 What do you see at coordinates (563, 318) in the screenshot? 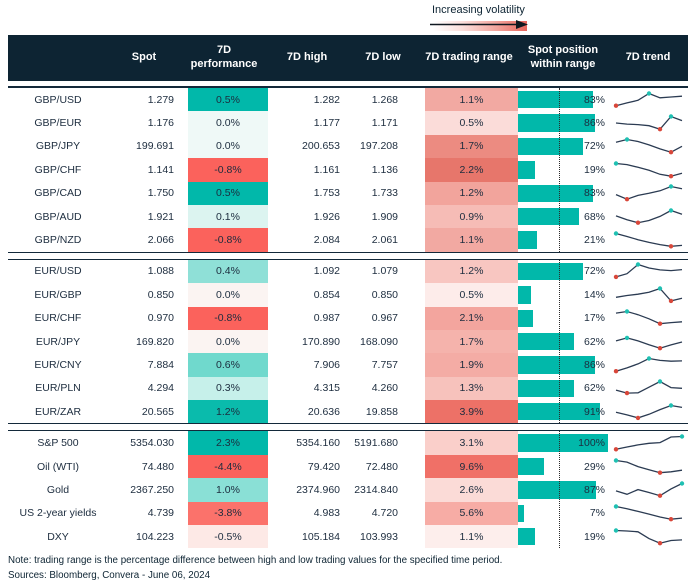
I see `spot-position-cell: 17%` at bounding box center [563, 318].